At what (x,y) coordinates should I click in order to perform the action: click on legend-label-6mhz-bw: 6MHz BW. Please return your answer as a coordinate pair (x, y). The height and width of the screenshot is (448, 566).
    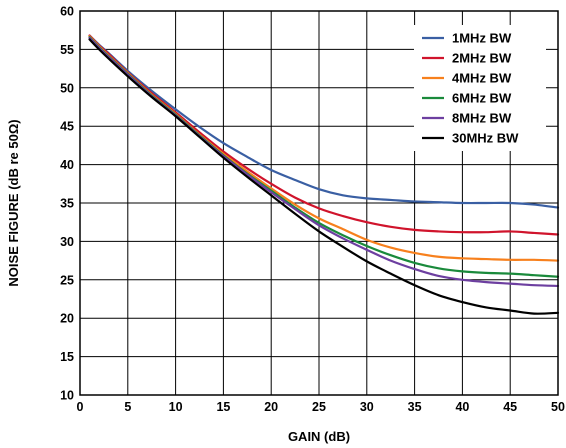
    Looking at the image, I should click on (482, 98).